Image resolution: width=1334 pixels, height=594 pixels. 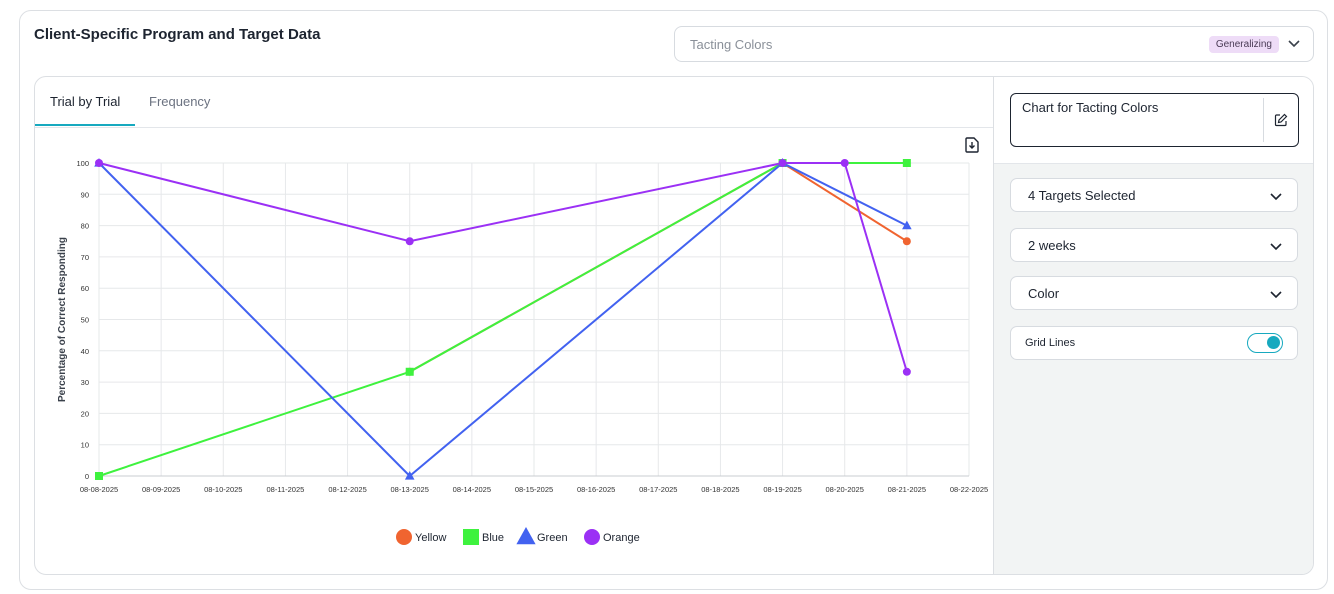 What do you see at coordinates (85, 382) in the screenshot?
I see `y-tick-label: 30` at bounding box center [85, 382].